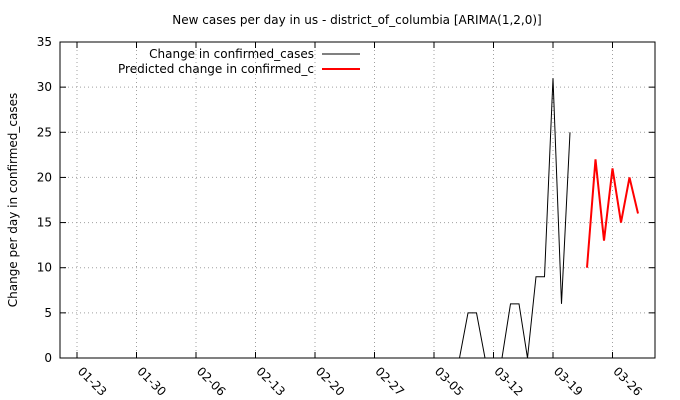 Image resolution: width=680 pixels, height=400 pixels. Describe the element at coordinates (627, 381) in the screenshot. I see `x-tick-label: 03-26` at that location.